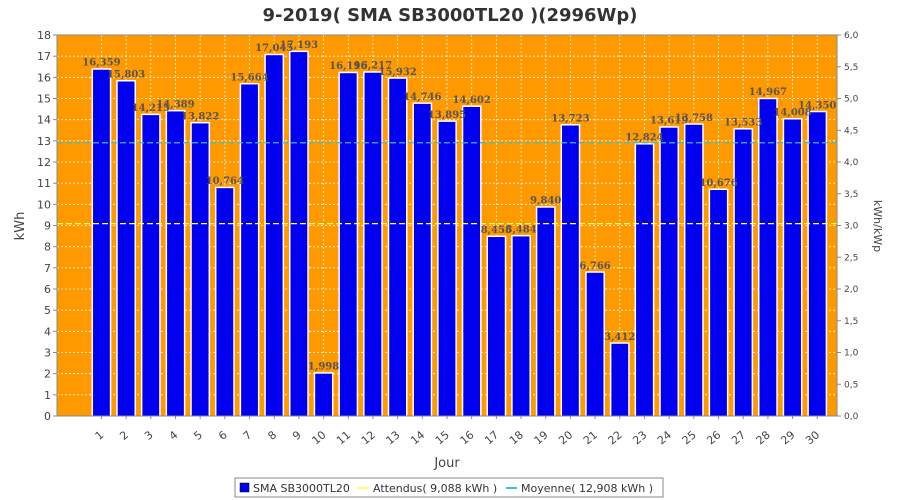 The height and width of the screenshot is (500, 900). Describe the element at coordinates (496, 230) in the screenshot. I see `data-label: 8,455` at that location.